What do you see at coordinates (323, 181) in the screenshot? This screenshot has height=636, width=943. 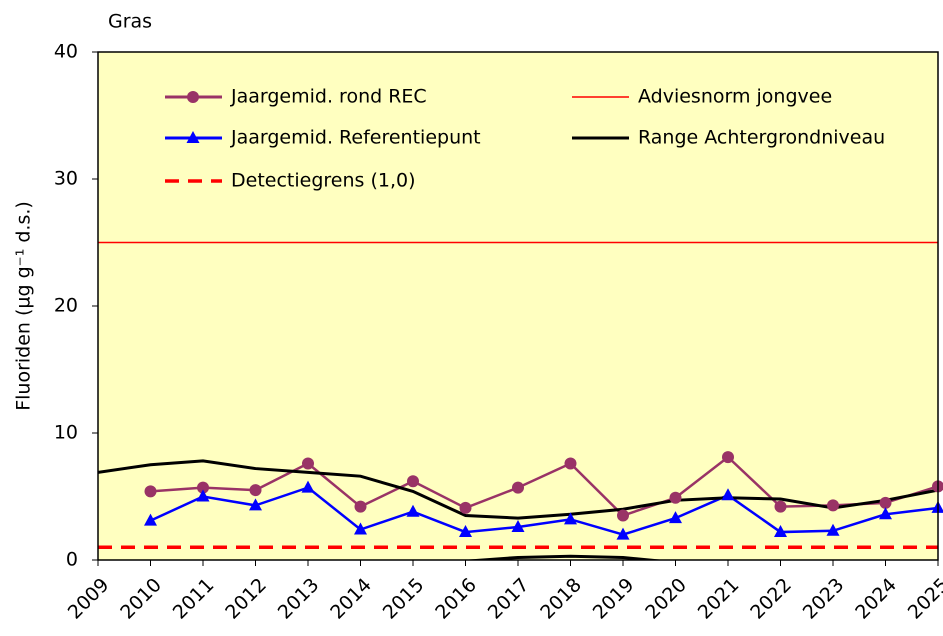 I see `legend-label: Detectiegrens (1,0)` at bounding box center [323, 181].